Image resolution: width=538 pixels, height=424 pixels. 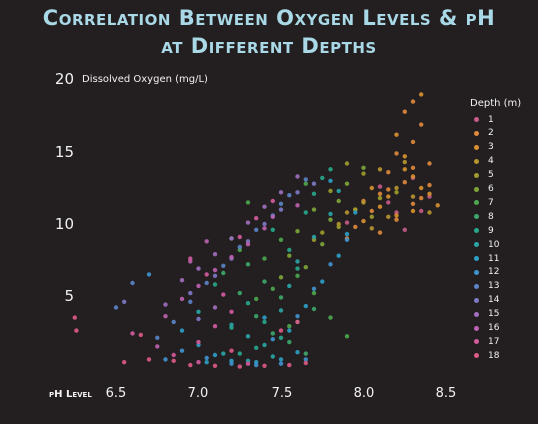 I want to click on legend-item: 3, so click(x=484, y=147).